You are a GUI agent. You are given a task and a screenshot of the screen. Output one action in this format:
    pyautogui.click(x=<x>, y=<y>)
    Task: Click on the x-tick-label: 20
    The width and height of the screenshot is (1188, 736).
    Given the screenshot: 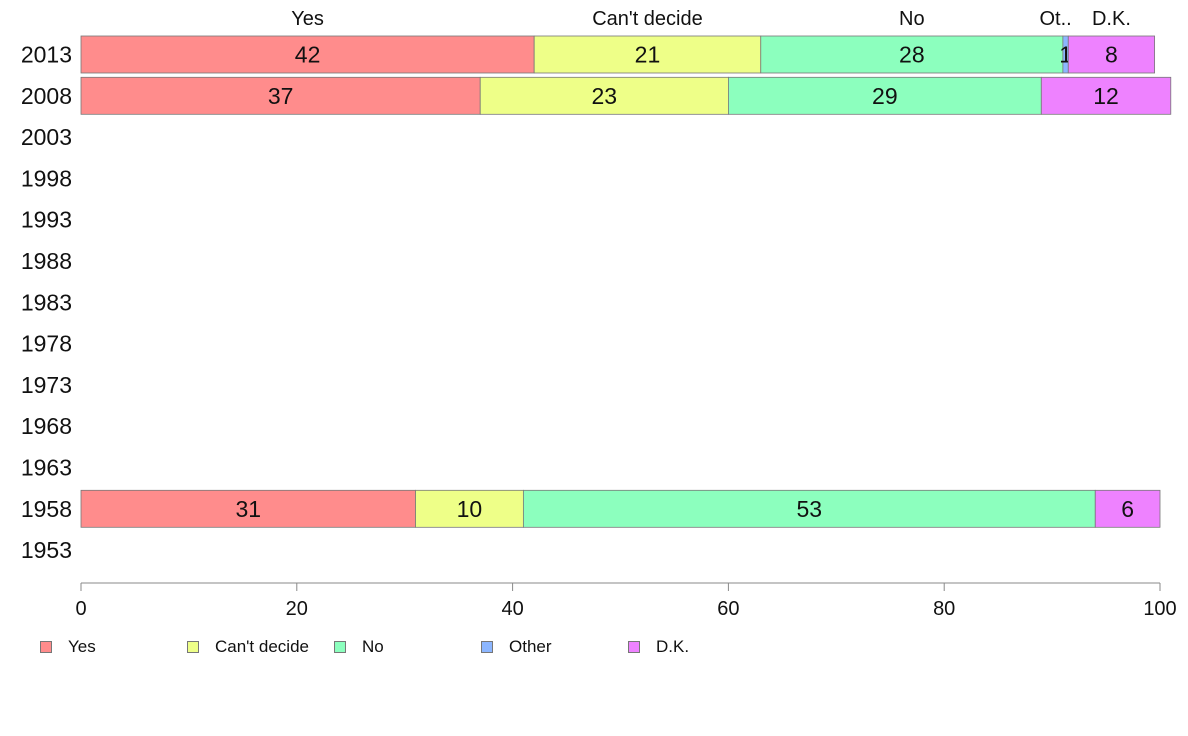 What is the action you would take?
    pyautogui.click(x=297, y=609)
    